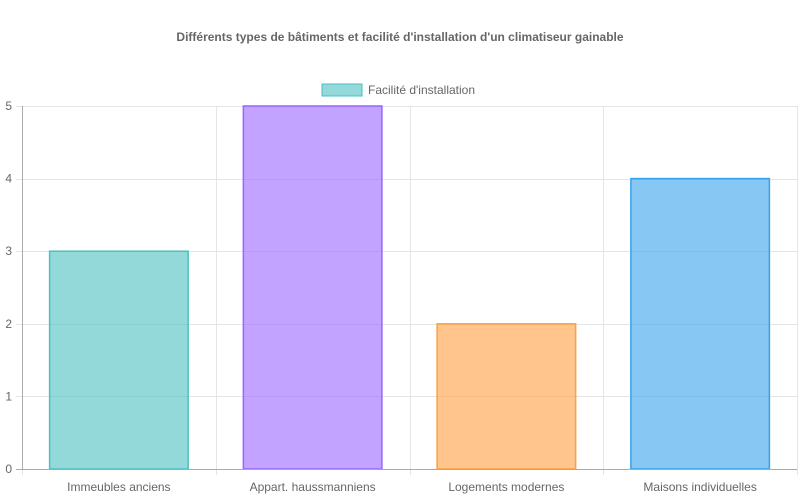 This screenshot has height=500, width=800. What do you see at coordinates (506, 487) in the screenshot?
I see `x-tick-label: Logements modernes` at bounding box center [506, 487].